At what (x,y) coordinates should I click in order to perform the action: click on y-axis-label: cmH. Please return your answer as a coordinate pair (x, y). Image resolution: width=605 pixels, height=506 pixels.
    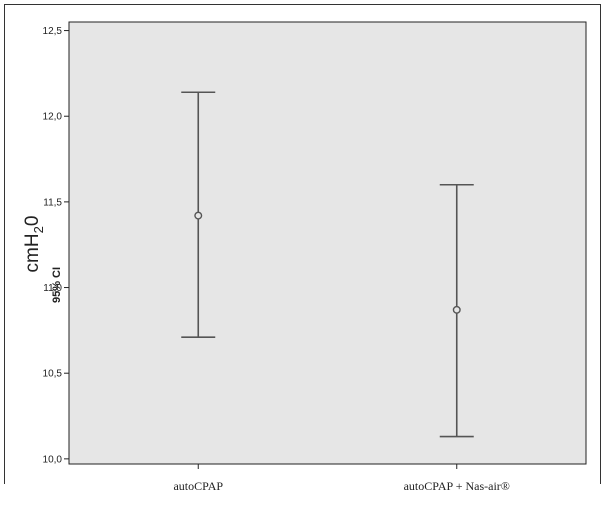
    Looking at the image, I should click on (32, 252).